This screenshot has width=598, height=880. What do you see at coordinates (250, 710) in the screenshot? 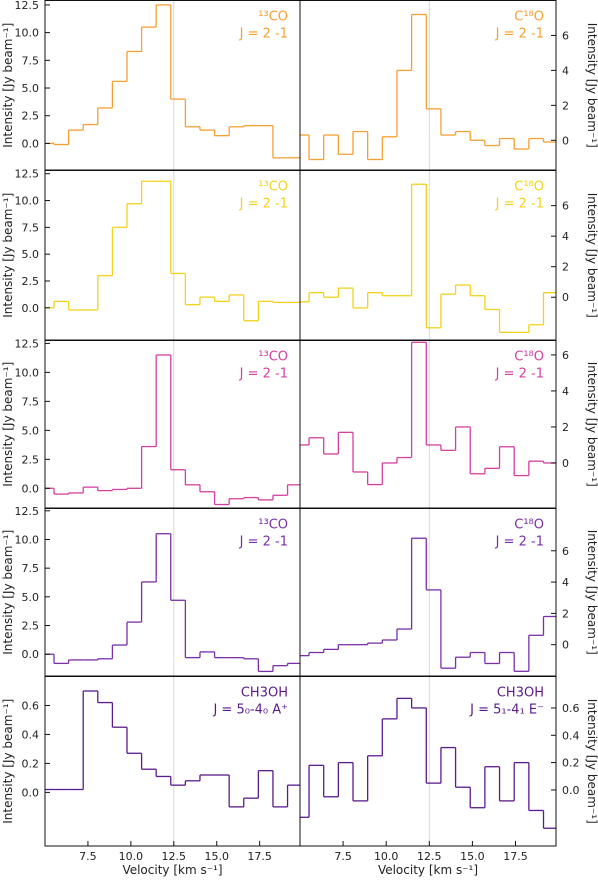
I see `annotation: J = 5₀-4₀ A⁺` at bounding box center [250, 710].